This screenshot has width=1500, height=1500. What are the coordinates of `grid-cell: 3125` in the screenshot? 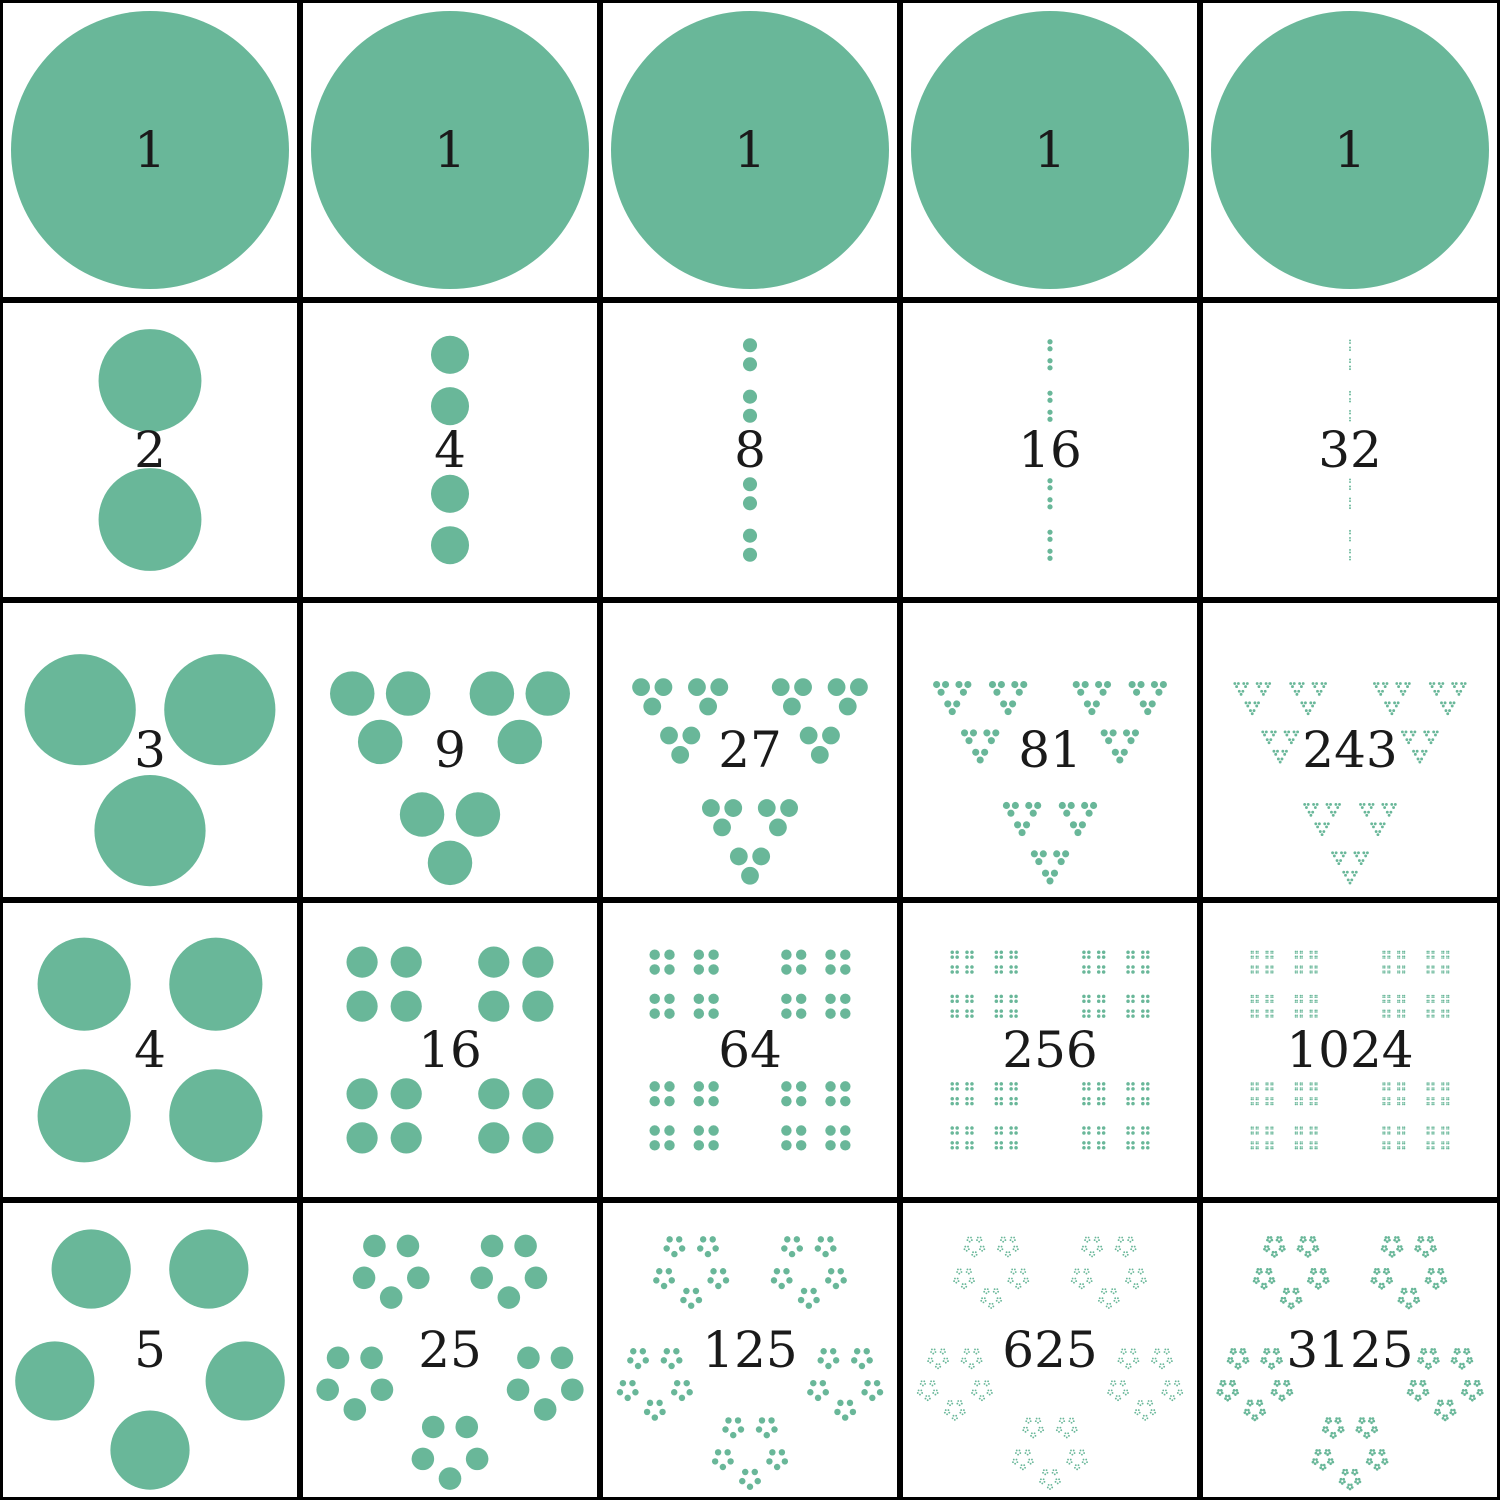 It's located at (1350, 1350).